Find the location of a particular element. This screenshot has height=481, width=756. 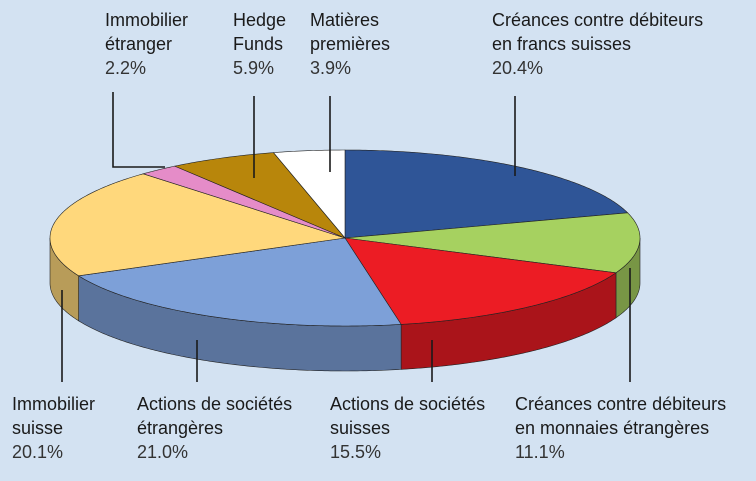

category-name: Matières premières is located at coordinates (350, 32).